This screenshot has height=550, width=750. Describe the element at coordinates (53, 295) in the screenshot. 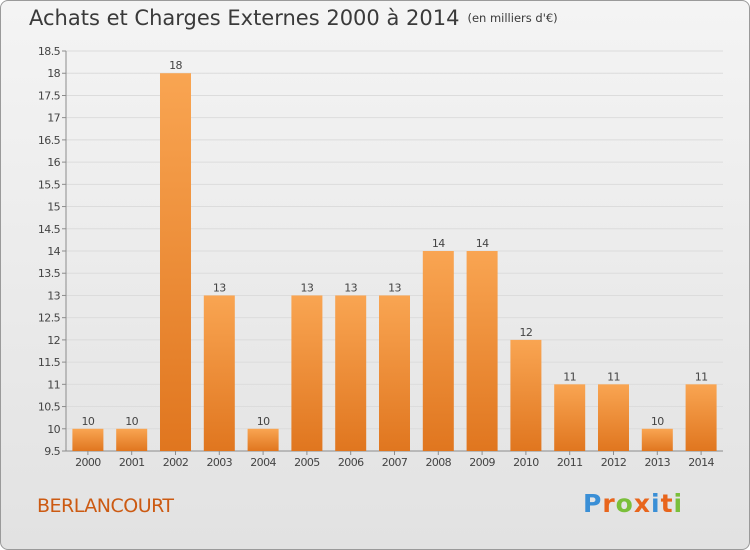

I see `y-tick-label: 13` at that location.